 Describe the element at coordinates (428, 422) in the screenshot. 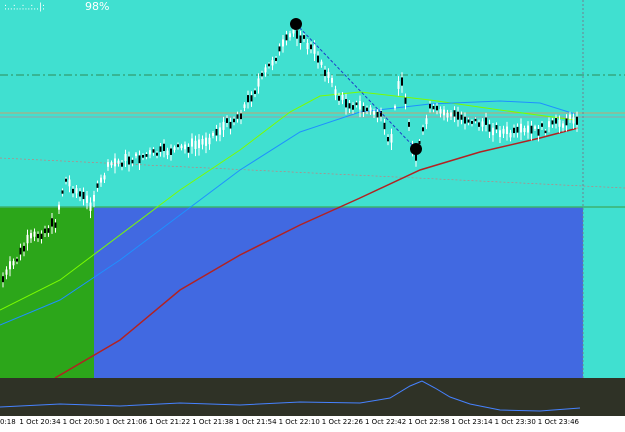

I see `time-label: 1 Oct 22:58` at that location.